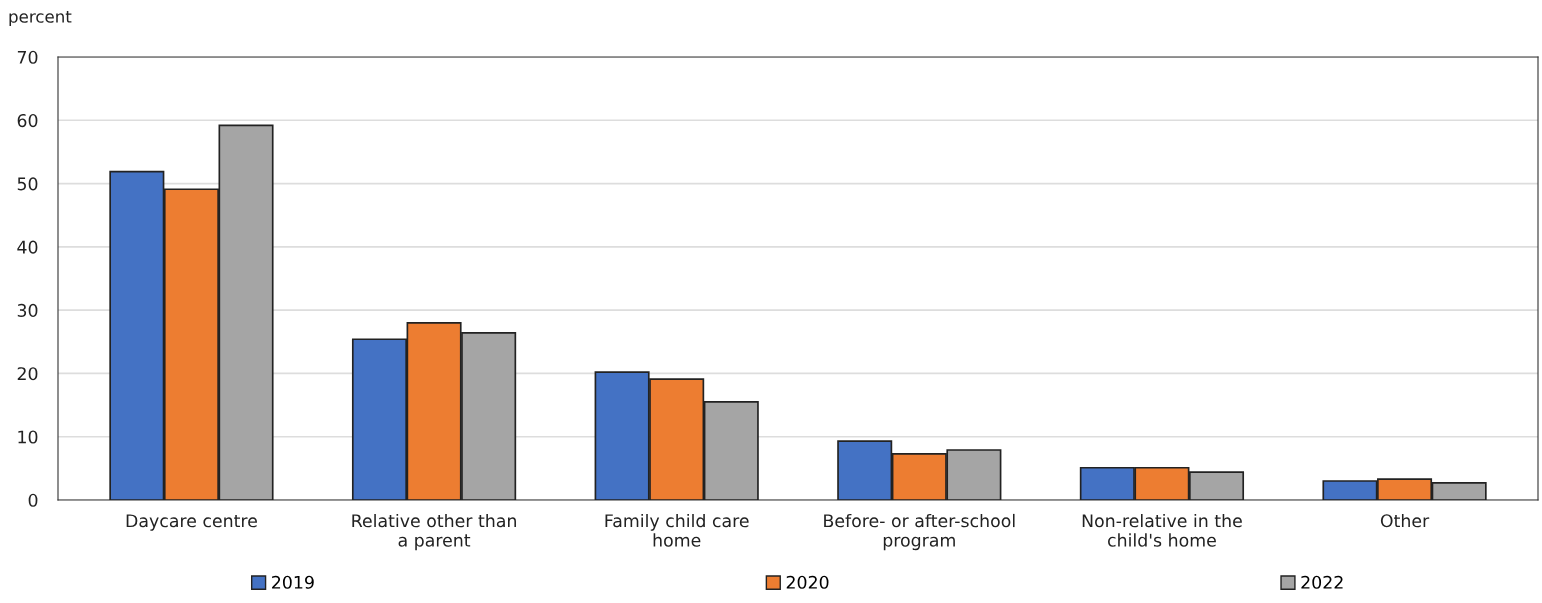 The image size is (1542, 603). What do you see at coordinates (1322, 582) in the screenshot?
I see `legend-label: 2022` at bounding box center [1322, 582].